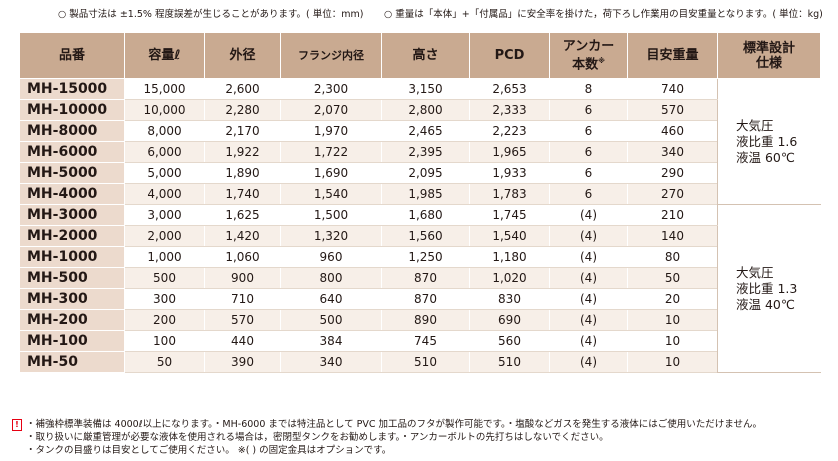  Describe the element at coordinates (331, 89) in the screenshot. I see `flange-inner-cell: 2,300` at that location.